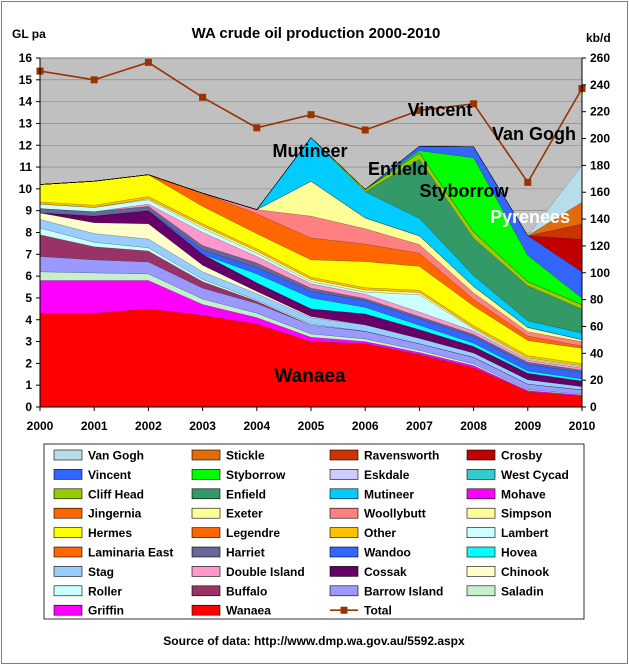 The height and width of the screenshot is (665, 629). I want to click on y-tick-label: 10, so click(26, 189).